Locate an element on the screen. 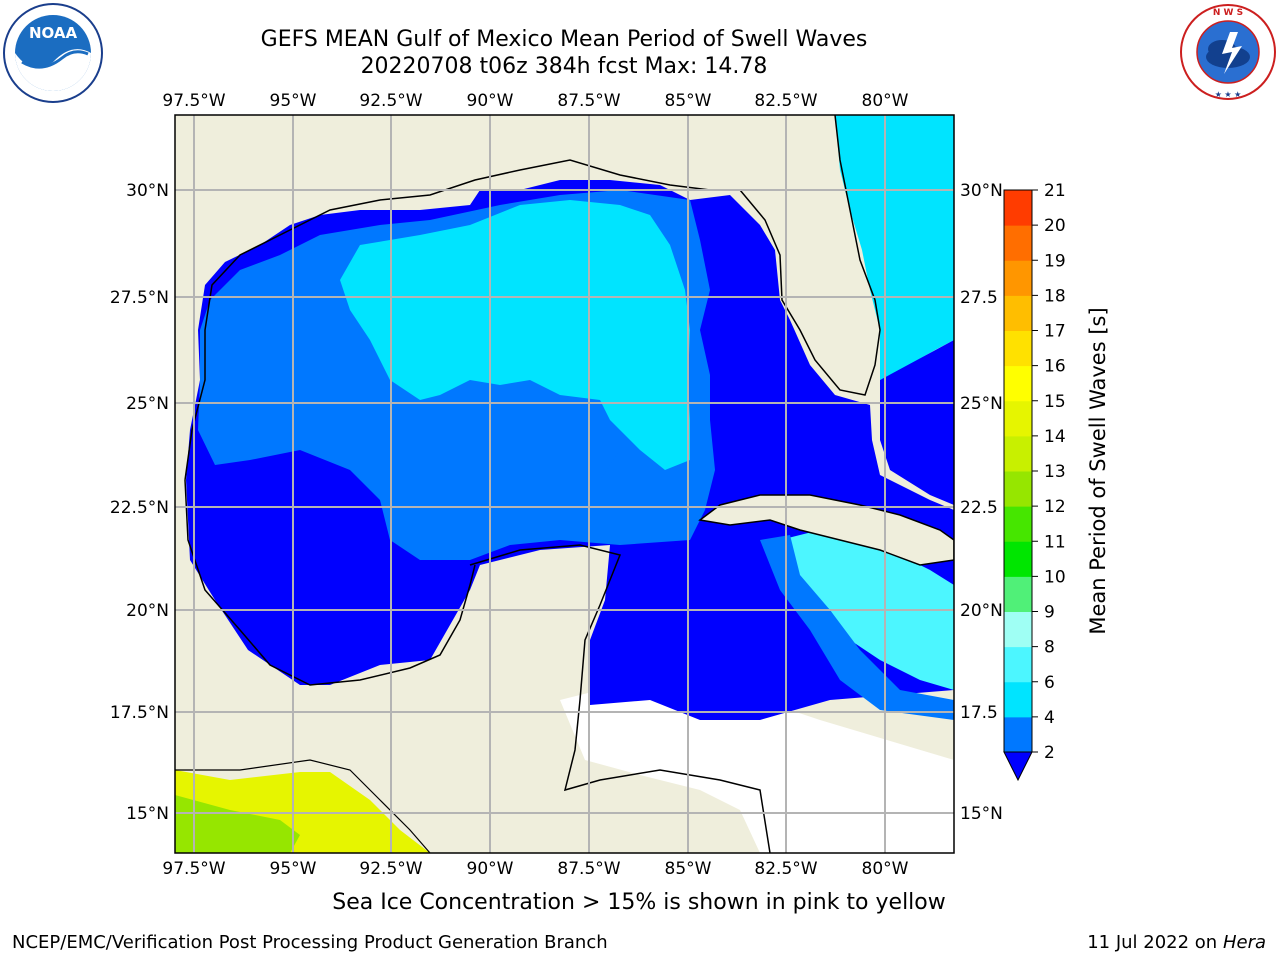 This screenshot has height=960, width=1280. noaa-logo: NOAA is located at coordinates (53, 55).